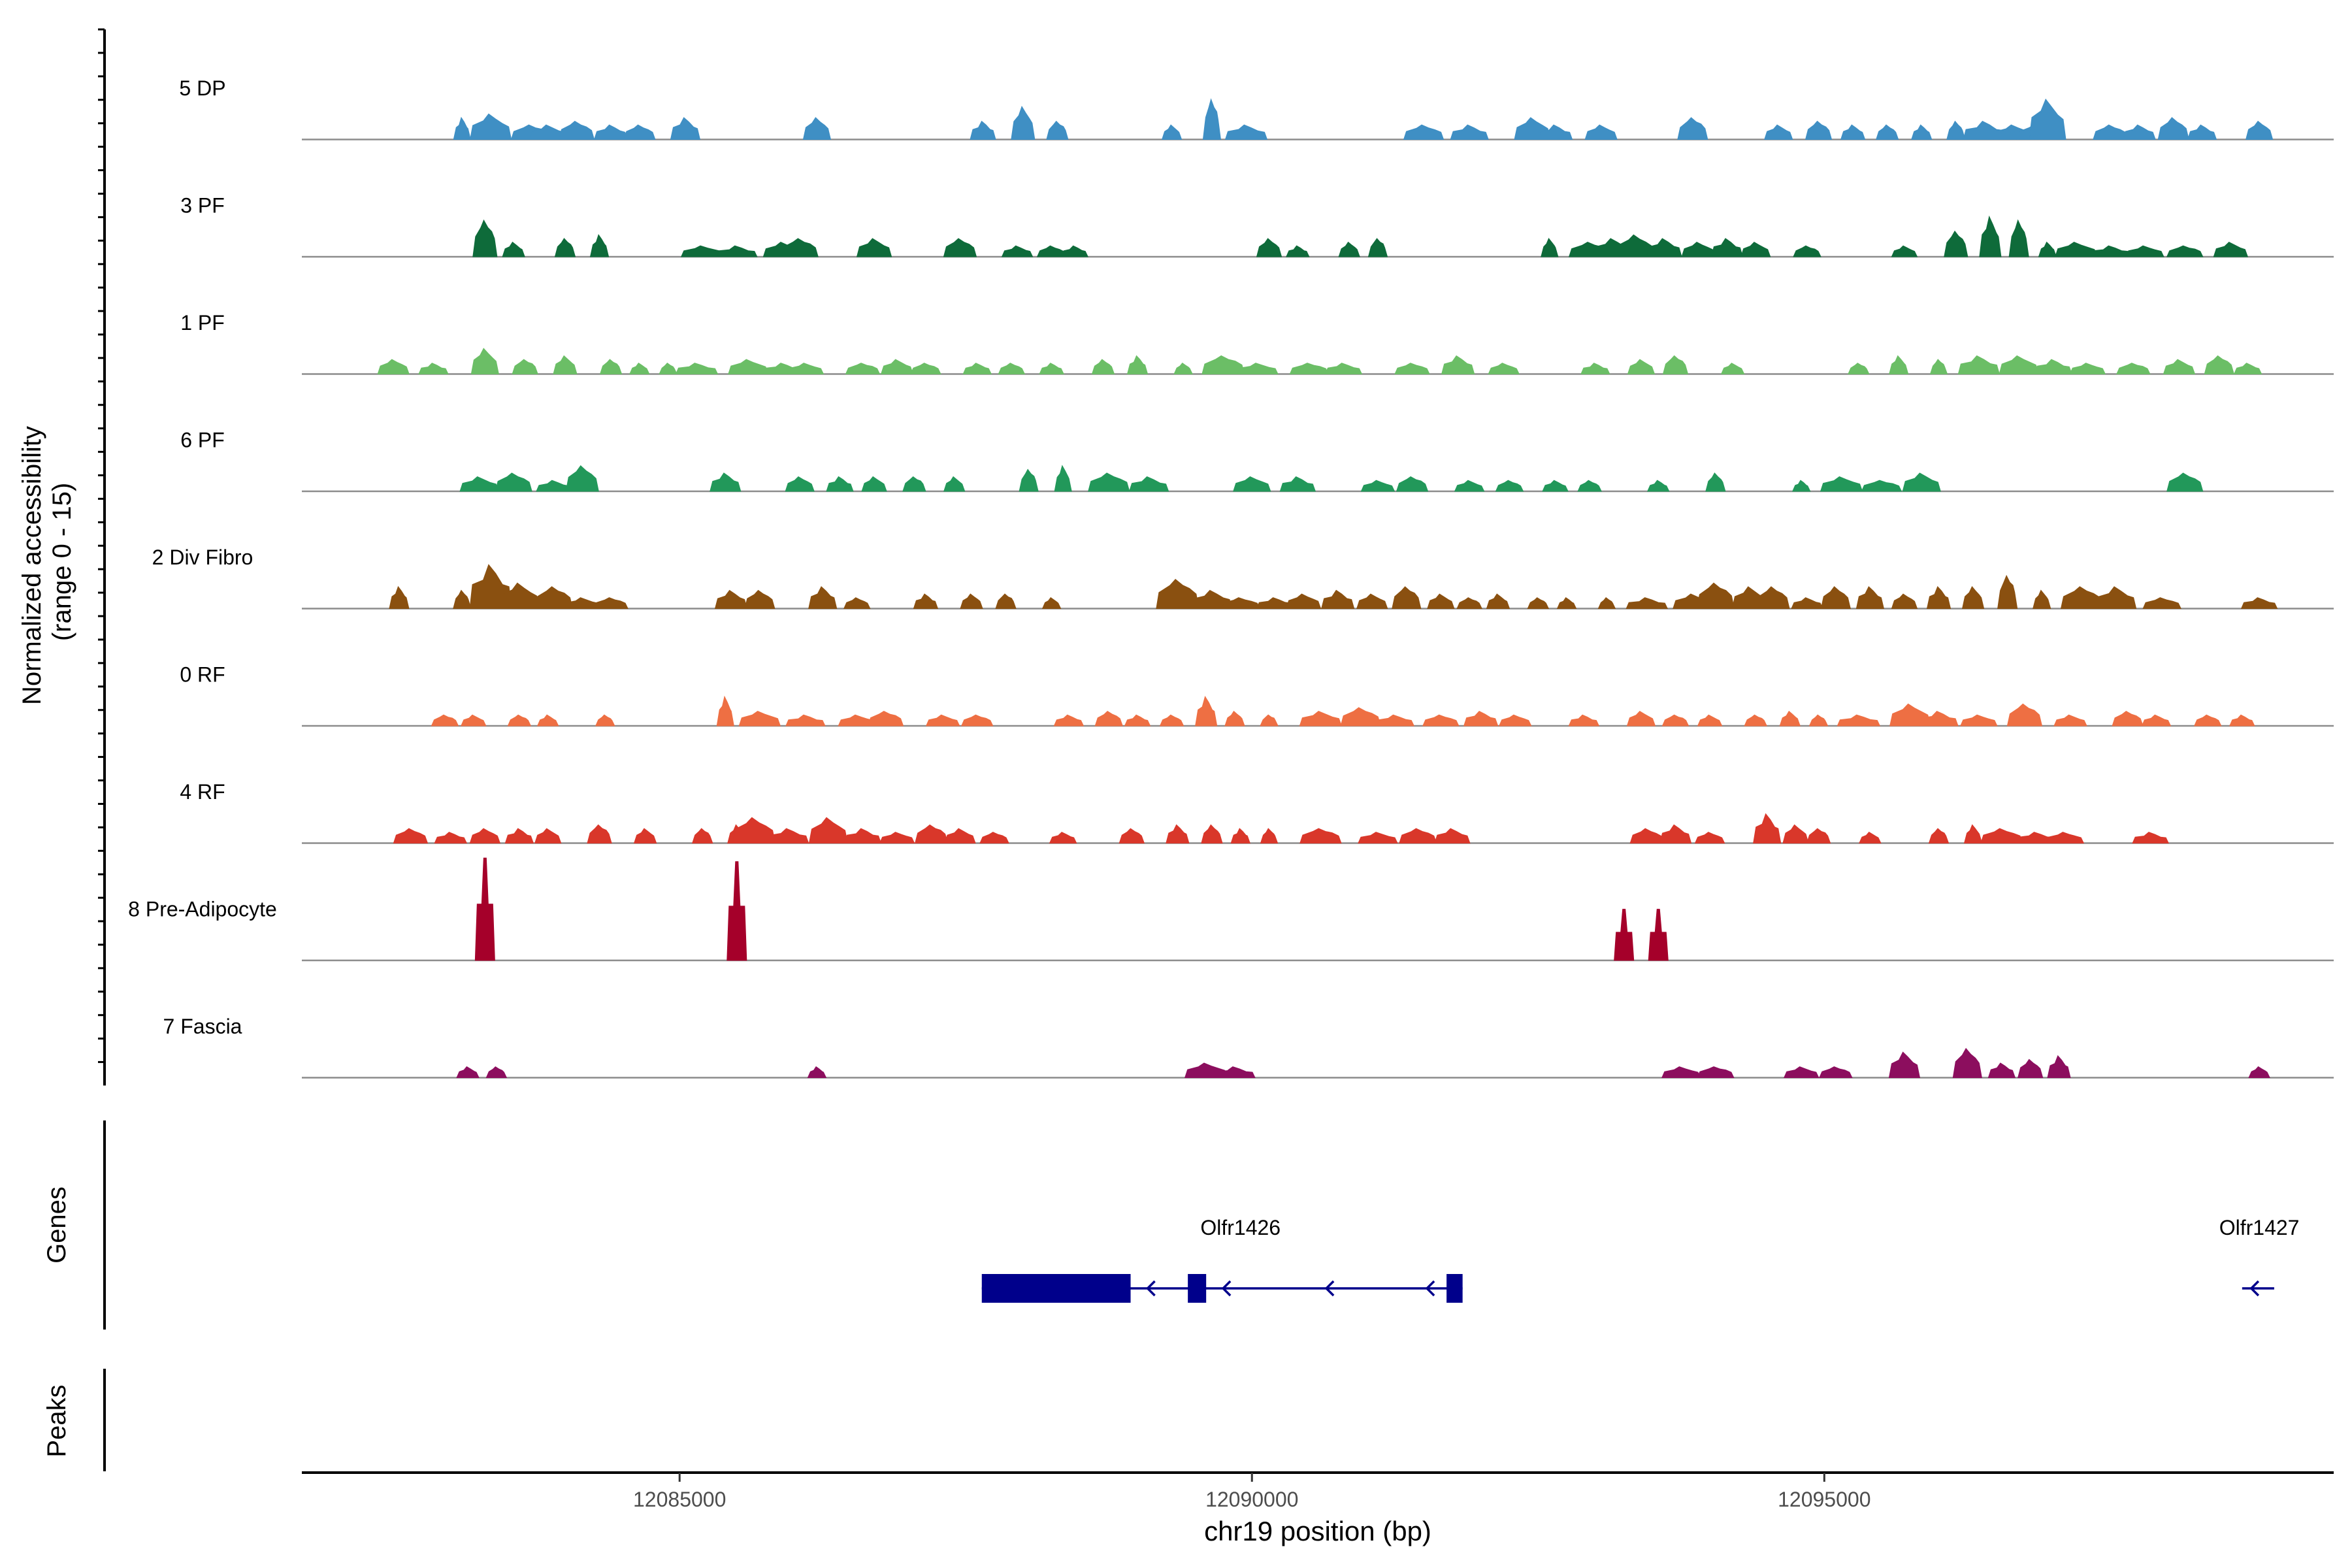 The height and width of the screenshot is (1568, 2352). What do you see at coordinates (1251, 1499) in the screenshot?
I see `x-tick-label: 12090000` at bounding box center [1251, 1499].